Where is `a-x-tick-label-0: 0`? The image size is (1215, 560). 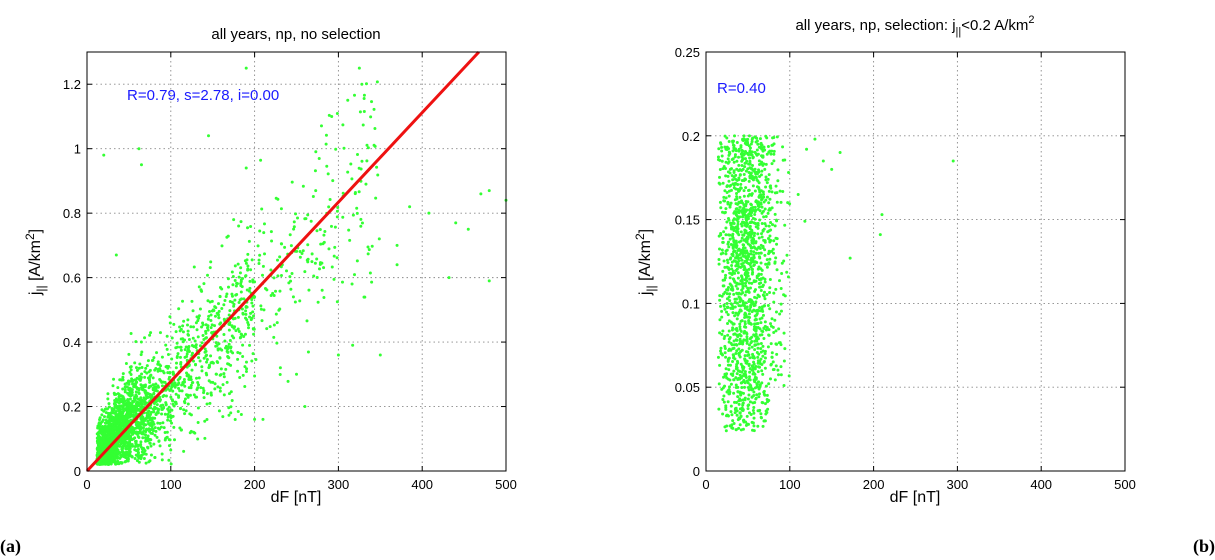
a-x-tick-label-0: 0 is located at coordinates (86, 484).